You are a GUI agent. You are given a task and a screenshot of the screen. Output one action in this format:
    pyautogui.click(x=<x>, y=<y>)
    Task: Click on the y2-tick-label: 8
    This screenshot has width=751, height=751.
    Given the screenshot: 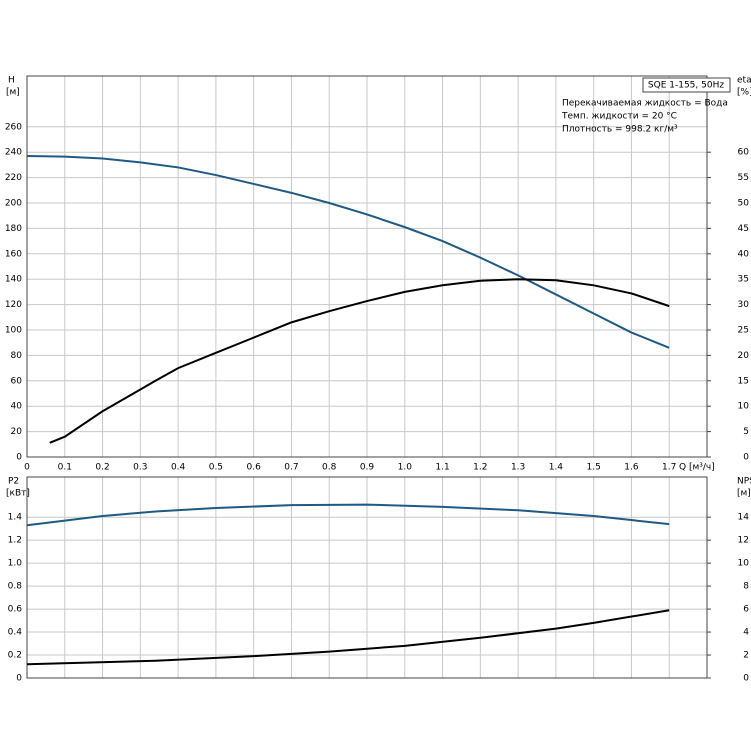 What is the action you would take?
    pyautogui.click(x=746, y=587)
    